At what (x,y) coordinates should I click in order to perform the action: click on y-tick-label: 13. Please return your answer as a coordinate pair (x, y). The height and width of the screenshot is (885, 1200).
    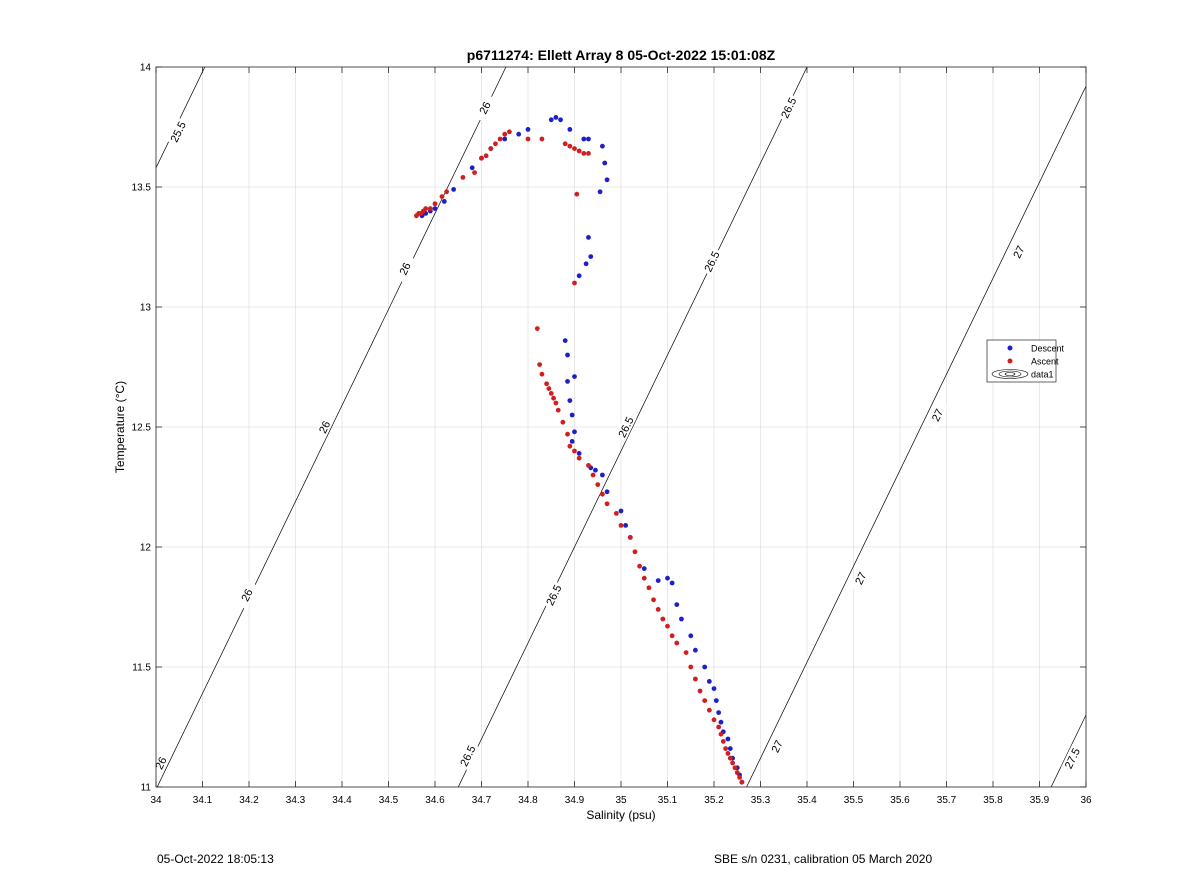
    Looking at the image, I should click on (146, 308).